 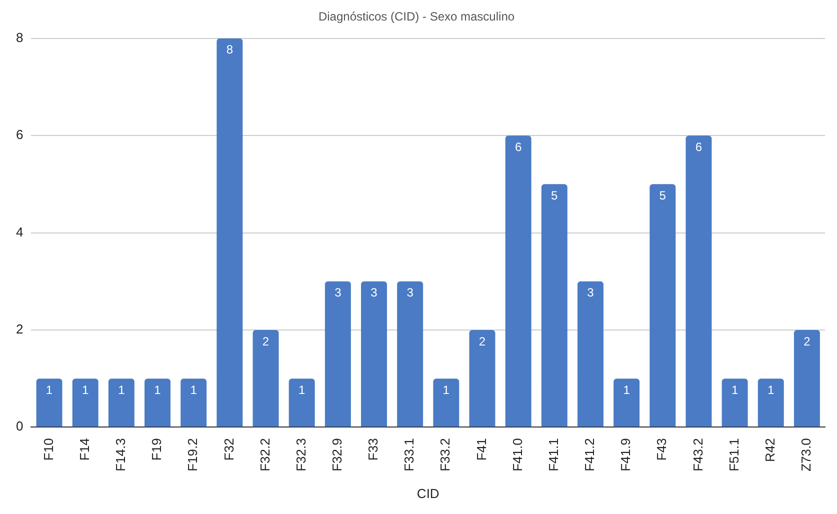 I want to click on x-tick-label: F41.9, so click(x=626, y=455).